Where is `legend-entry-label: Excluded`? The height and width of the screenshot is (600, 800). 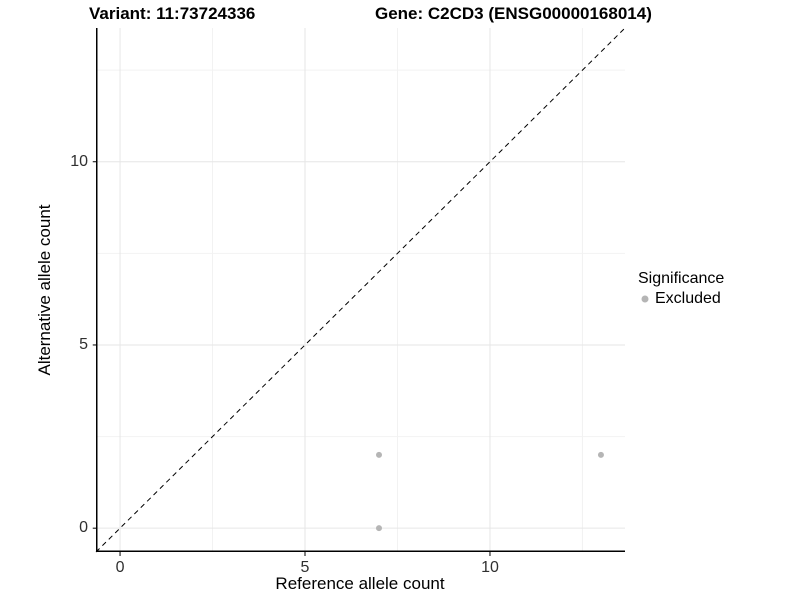 legend-entry-label: Excluded is located at coordinates (688, 298).